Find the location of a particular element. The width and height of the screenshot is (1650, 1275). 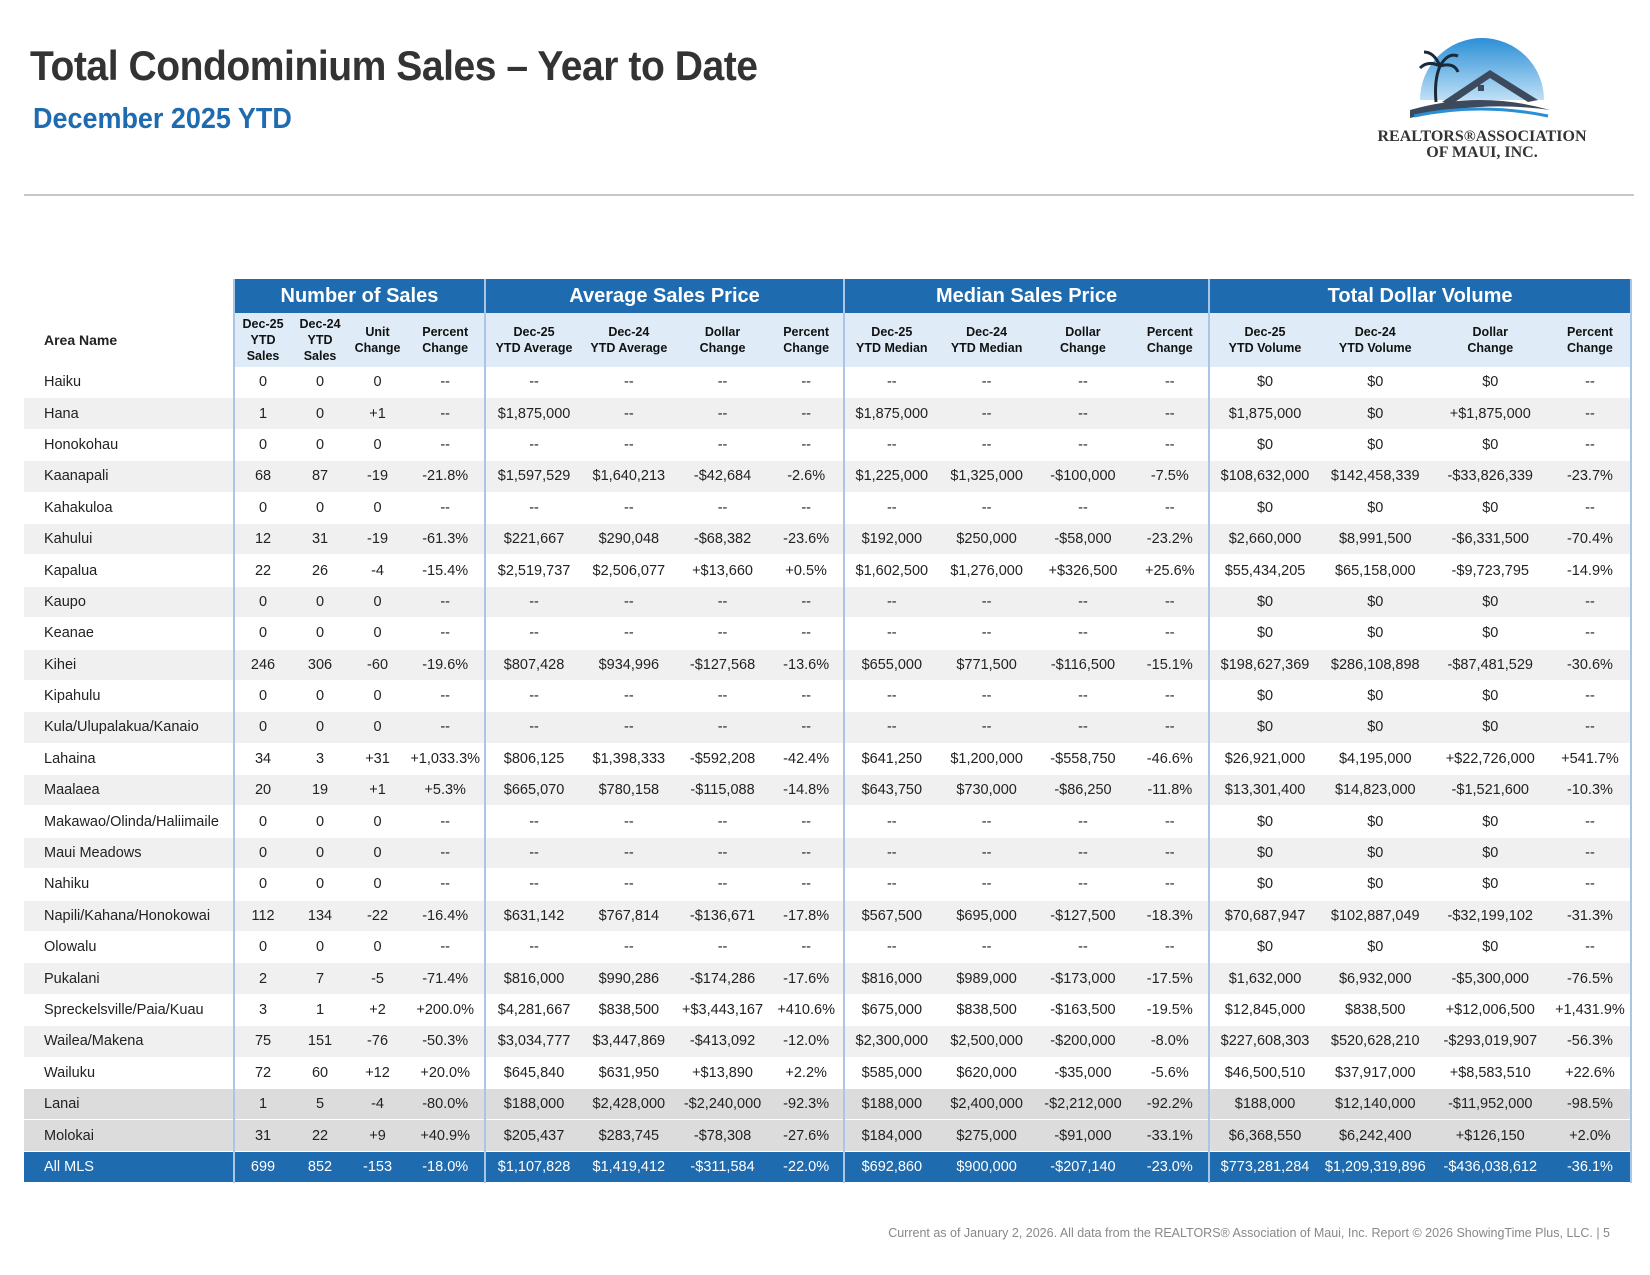

group-total-dollar-volume: Total Dollar Volume is located at coordinates (1420, 296).